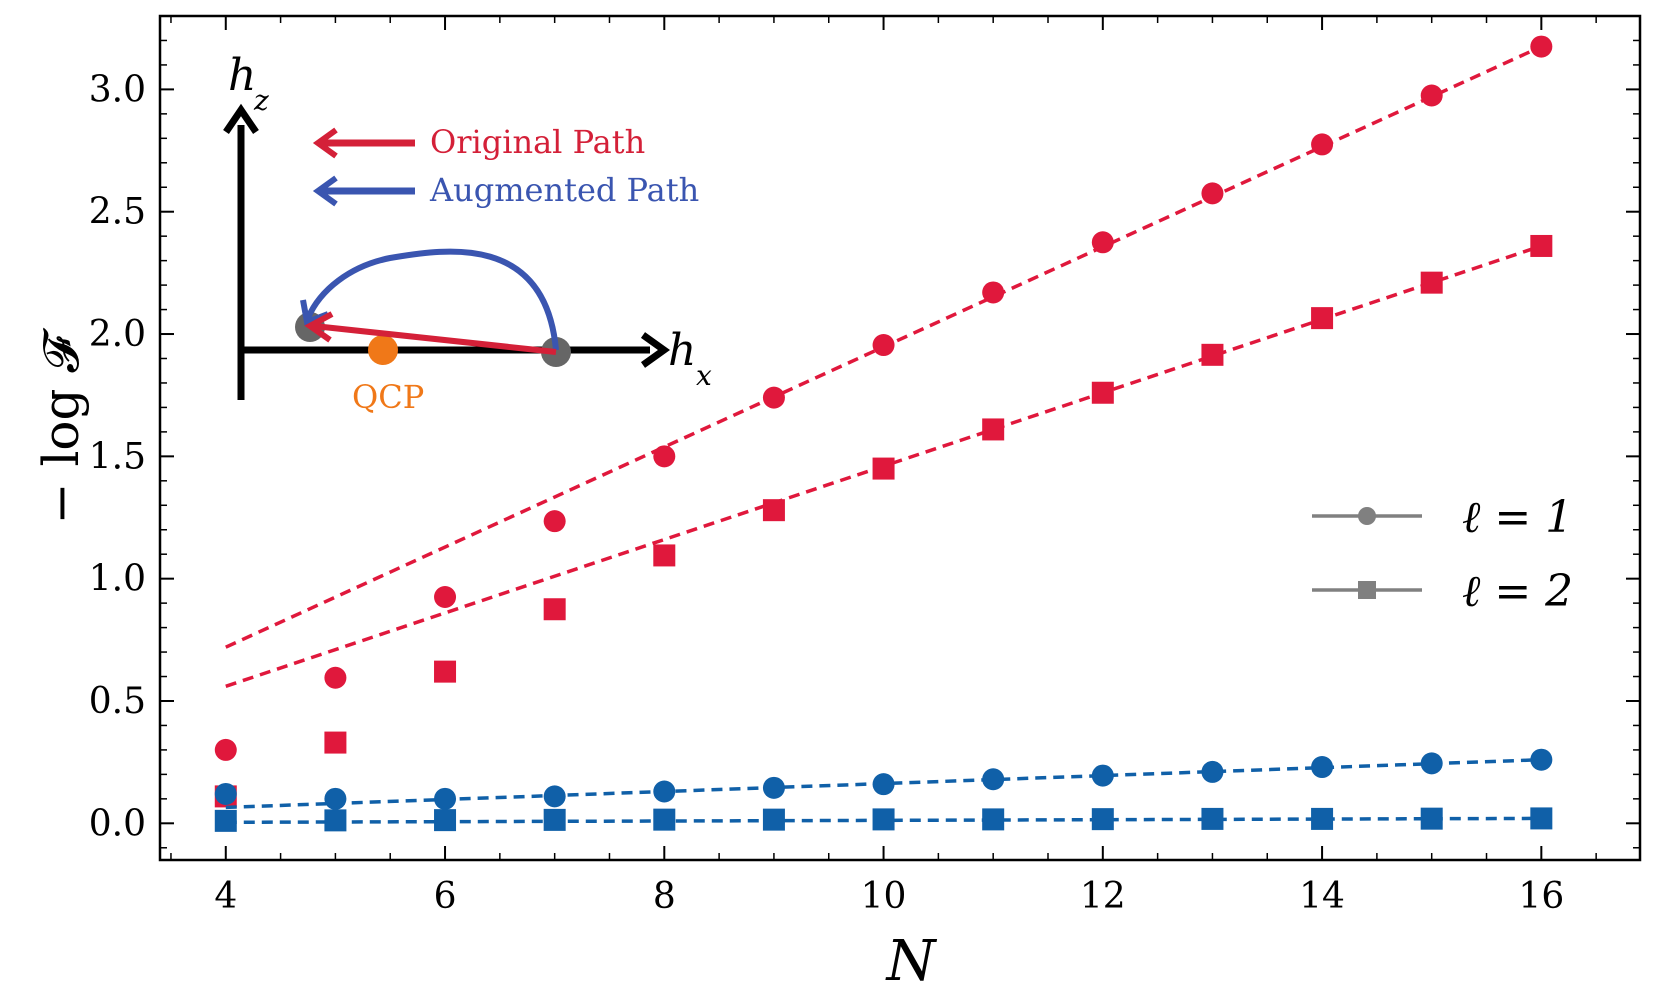 The height and width of the screenshot is (1002, 1661). What do you see at coordinates (1517, 591) in the screenshot?
I see `legend-label-l2: ℓ = 2` at bounding box center [1517, 591].